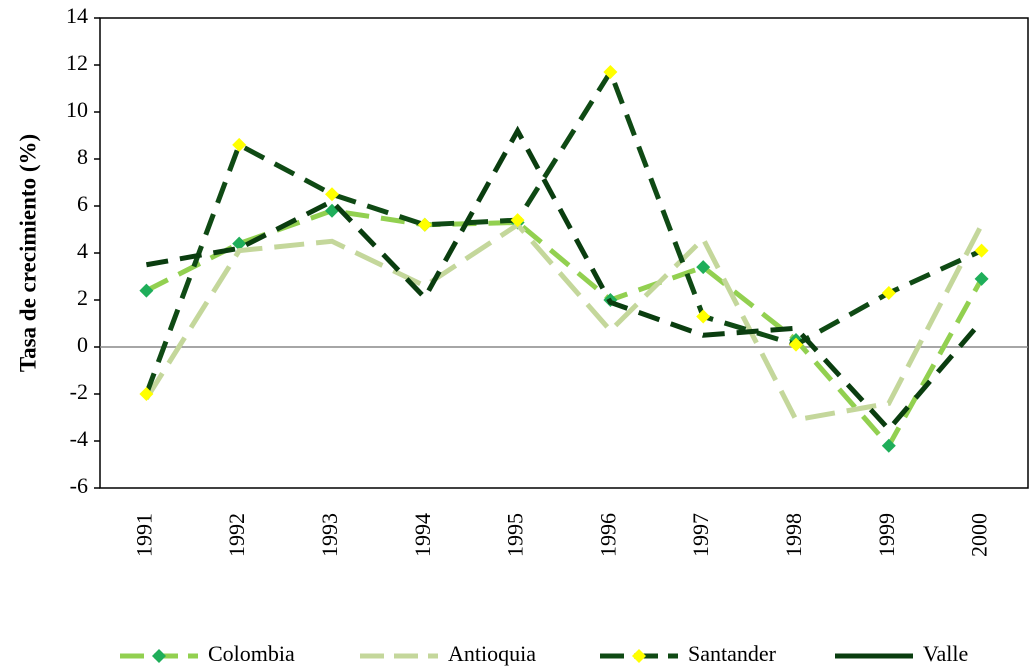  I want to click on y-tick-label: 4, so click(82, 250).